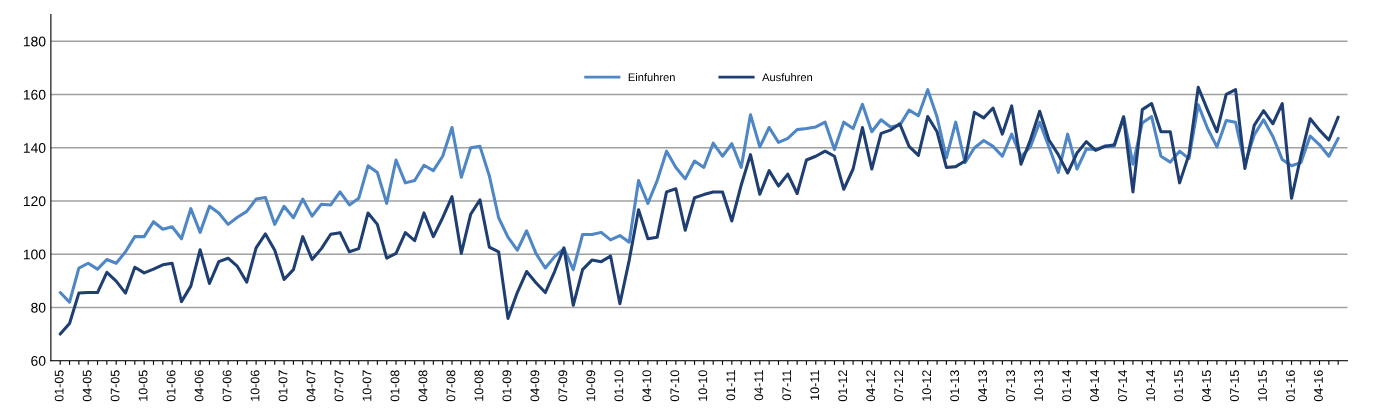  Describe the element at coordinates (927, 385) in the screenshot. I see `x-tick-label: 10-12` at that location.